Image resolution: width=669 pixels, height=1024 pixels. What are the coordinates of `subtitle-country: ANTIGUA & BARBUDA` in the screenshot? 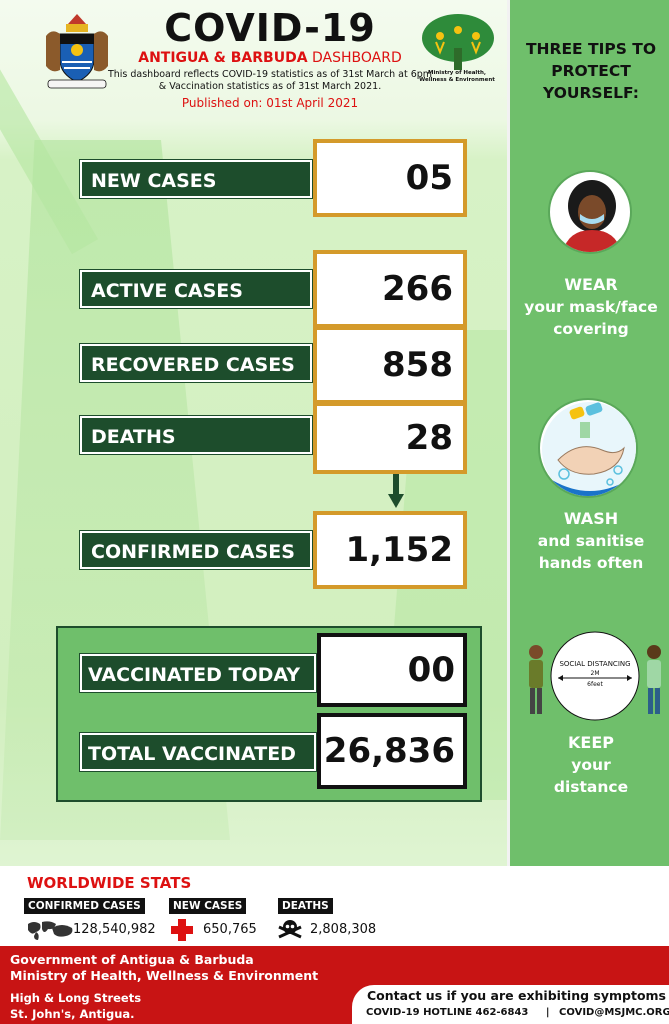 It's located at (223, 58).